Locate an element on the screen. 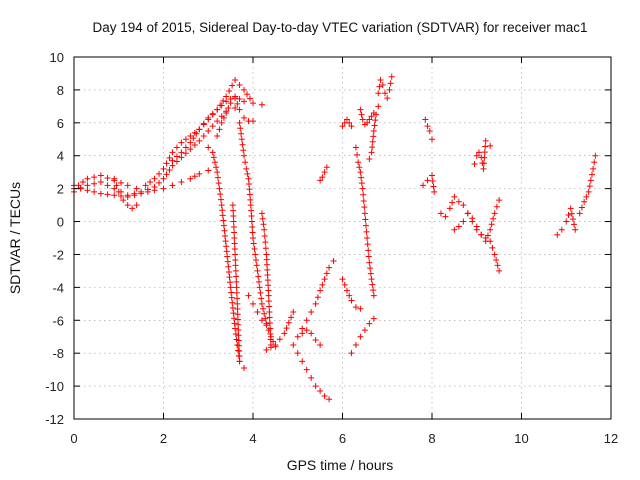 Image resolution: width=640 pixels, height=480 pixels. series-arc-s is located at coordinates (362, 336).